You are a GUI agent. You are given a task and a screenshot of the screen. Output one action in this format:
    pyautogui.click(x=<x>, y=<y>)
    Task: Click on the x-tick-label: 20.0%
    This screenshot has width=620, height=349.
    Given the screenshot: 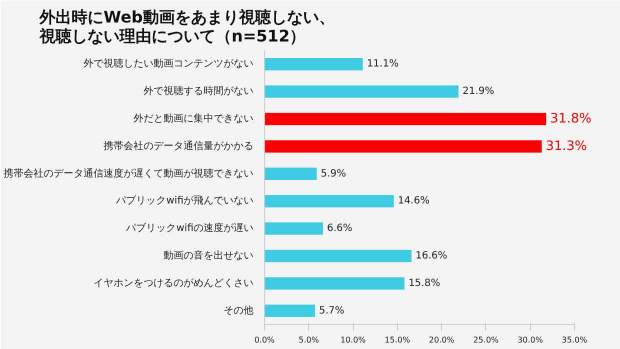 What is the action you would take?
    pyautogui.click(x=441, y=340)
    